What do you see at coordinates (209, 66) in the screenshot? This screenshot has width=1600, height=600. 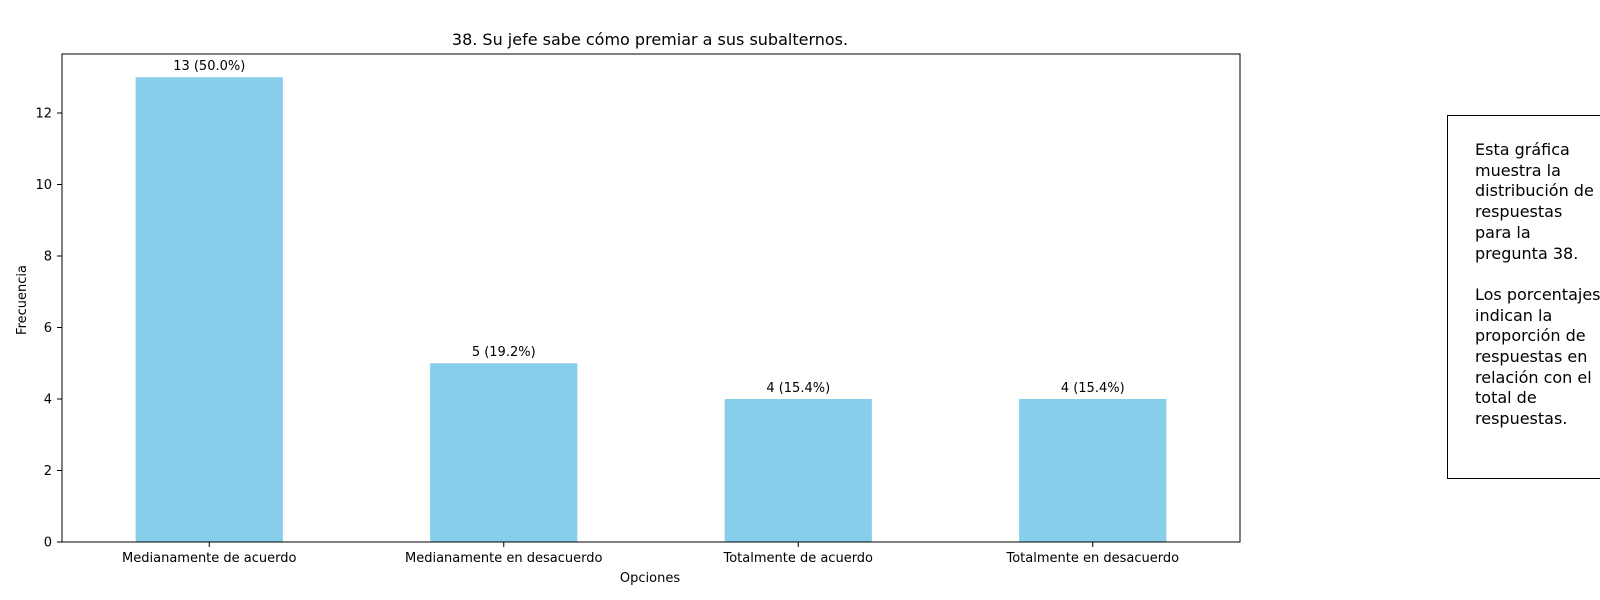 I see `bar-data-label: 13 (50.0%)` at bounding box center [209, 66].